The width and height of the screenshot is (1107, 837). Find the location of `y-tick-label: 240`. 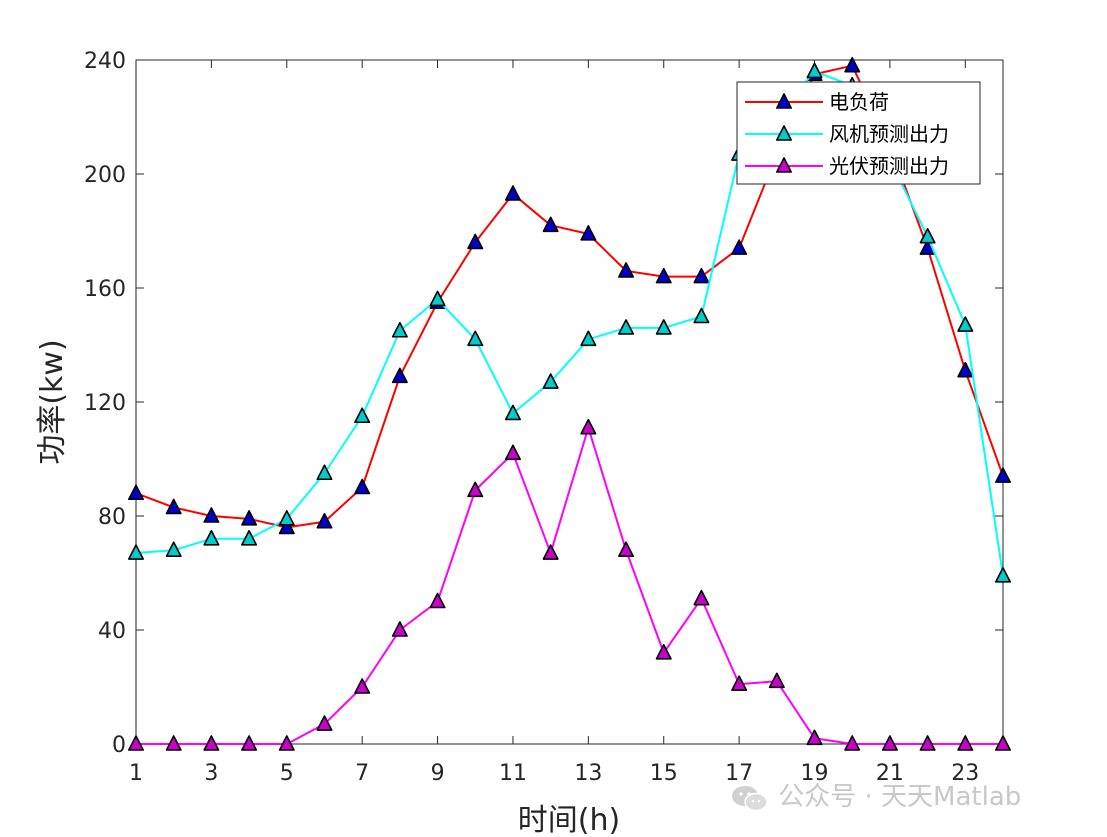

y-tick-label: 240 is located at coordinates (105, 61).